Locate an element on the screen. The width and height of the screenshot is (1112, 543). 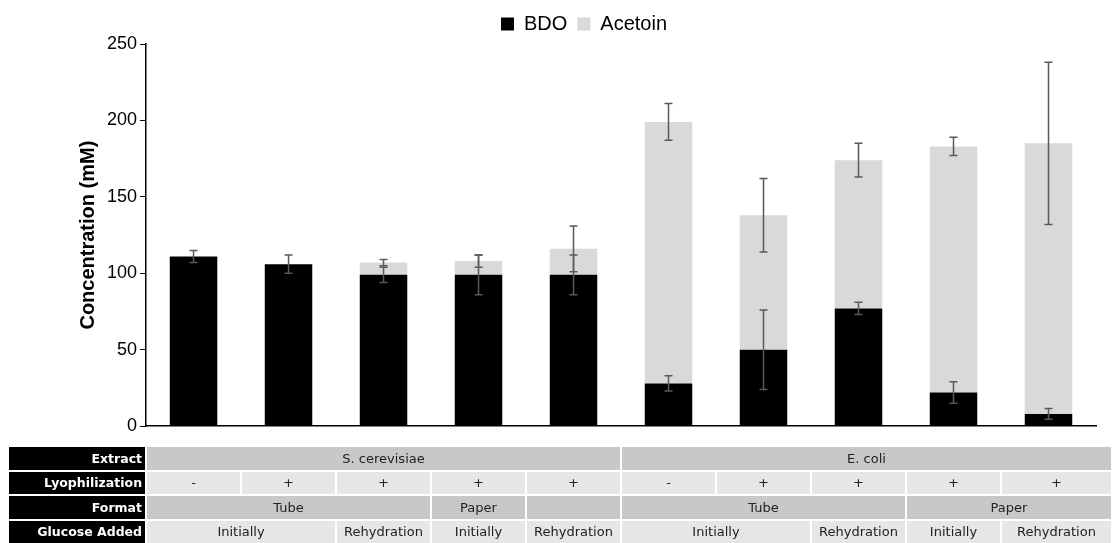
legend-label: BDO is located at coordinates (545, 22).